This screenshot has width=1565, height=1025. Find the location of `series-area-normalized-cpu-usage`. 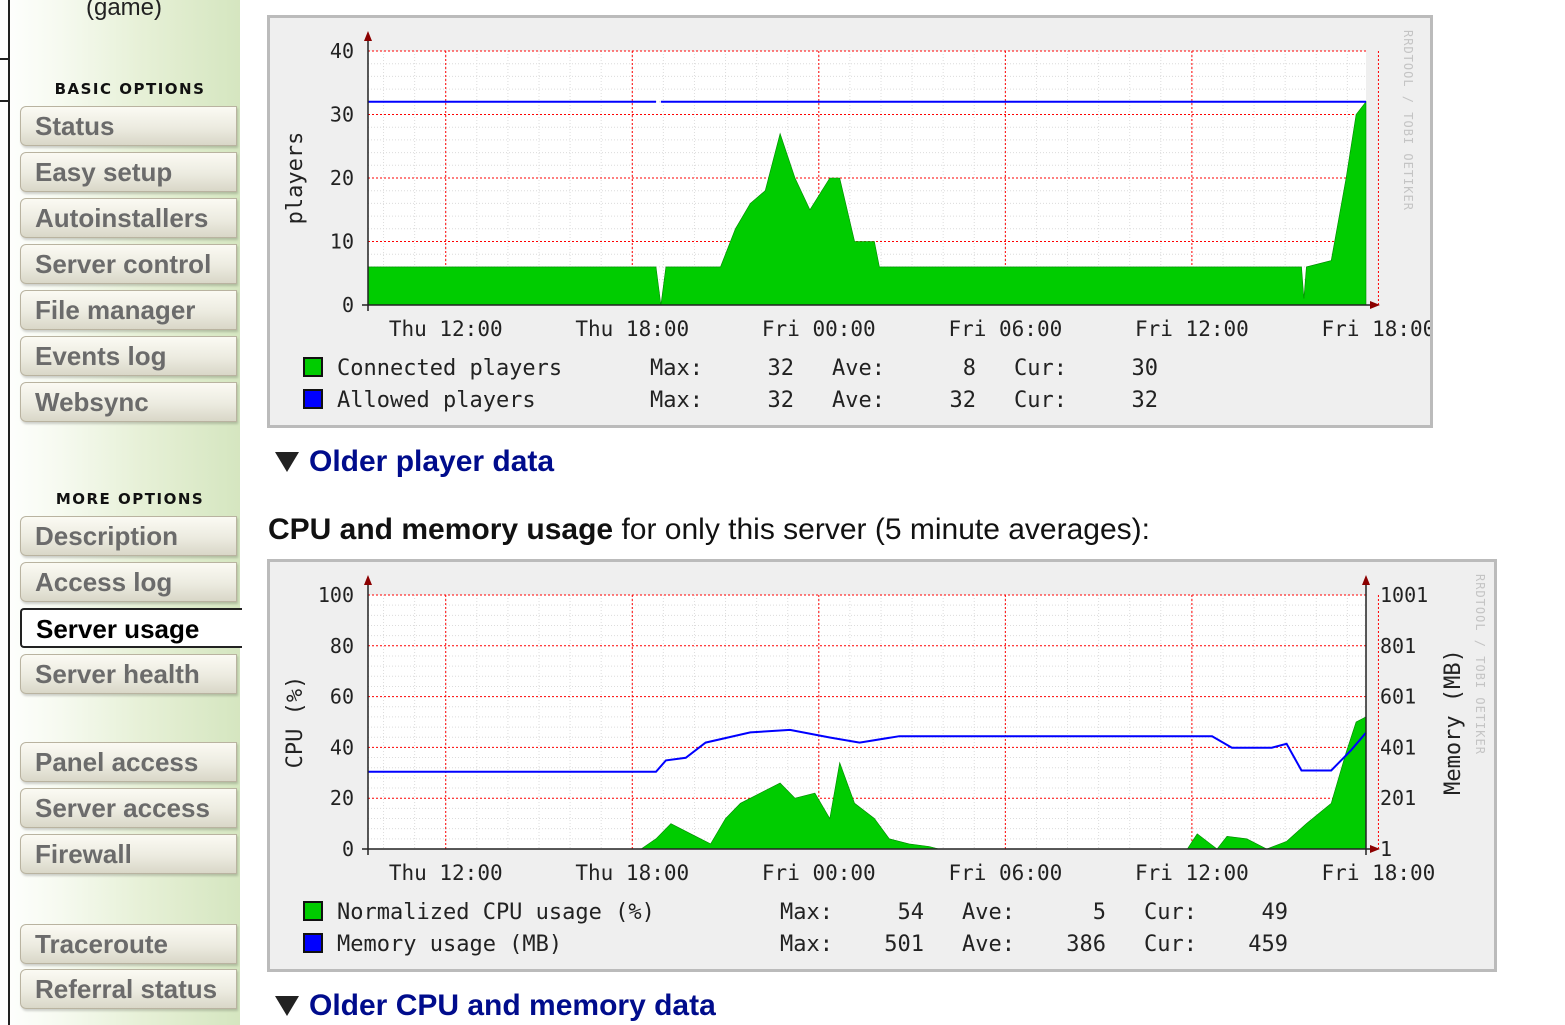

series-area-normalized-cpu-usage is located at coordinates (867, 783).